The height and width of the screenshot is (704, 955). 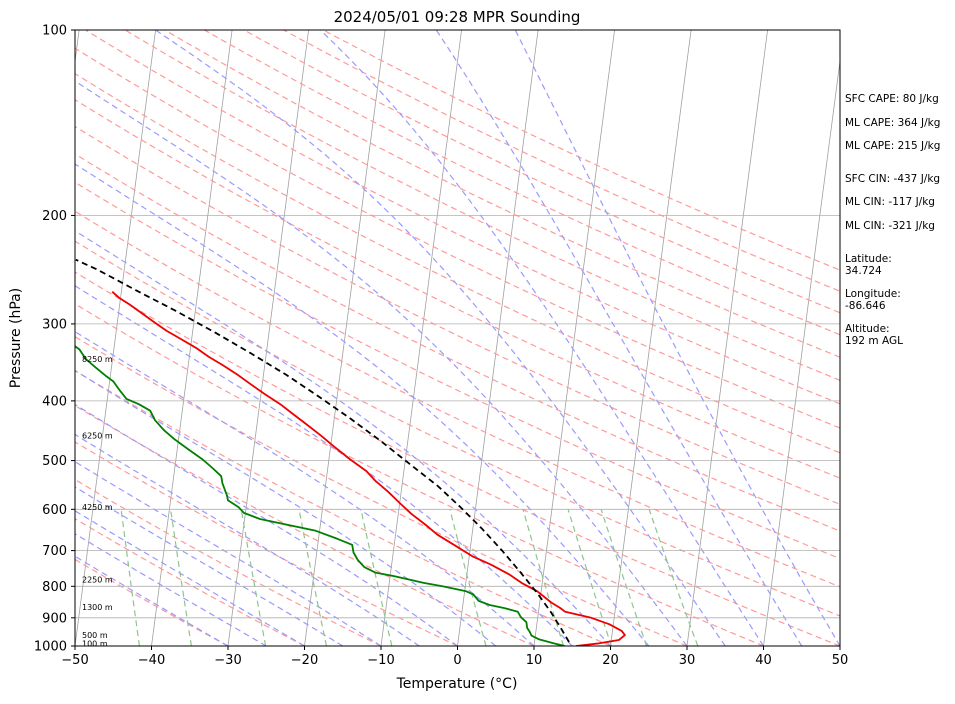 I want to click on x-tick-label: −40, so click(x=151, y=660).